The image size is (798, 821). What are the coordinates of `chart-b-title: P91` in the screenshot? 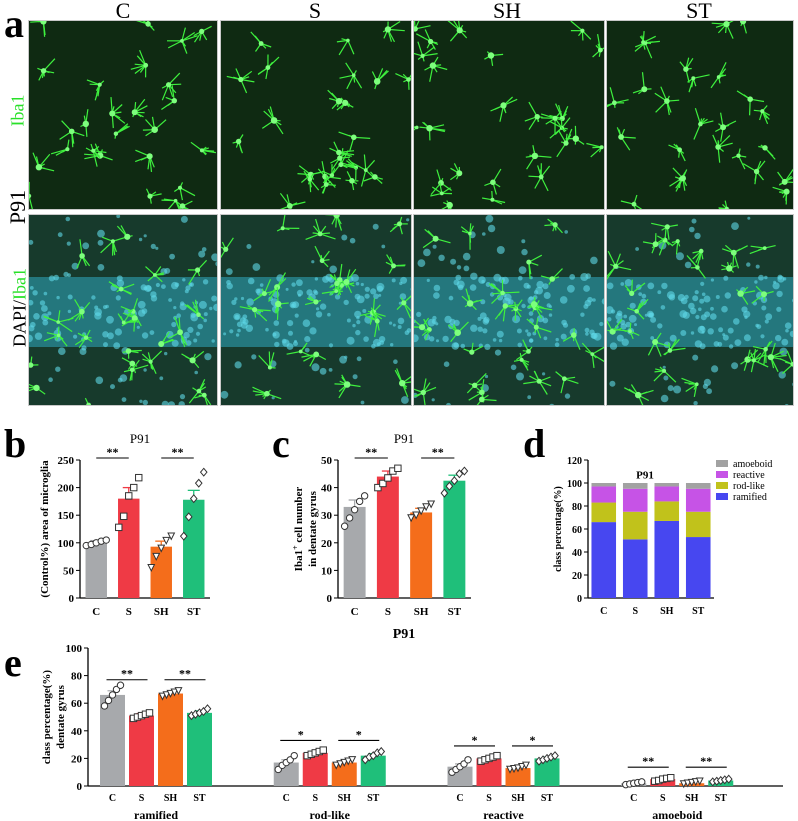 It's located at (140, 438).